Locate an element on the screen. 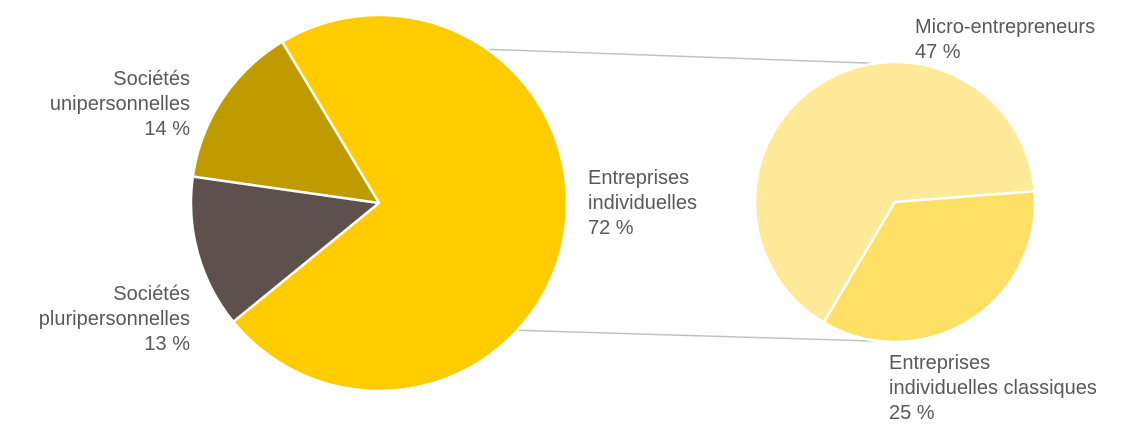 Image resolution: width=1141 pixels, height=428 pixels. label-eic-name-line: Entreprises is located at coordinates (939, 363).